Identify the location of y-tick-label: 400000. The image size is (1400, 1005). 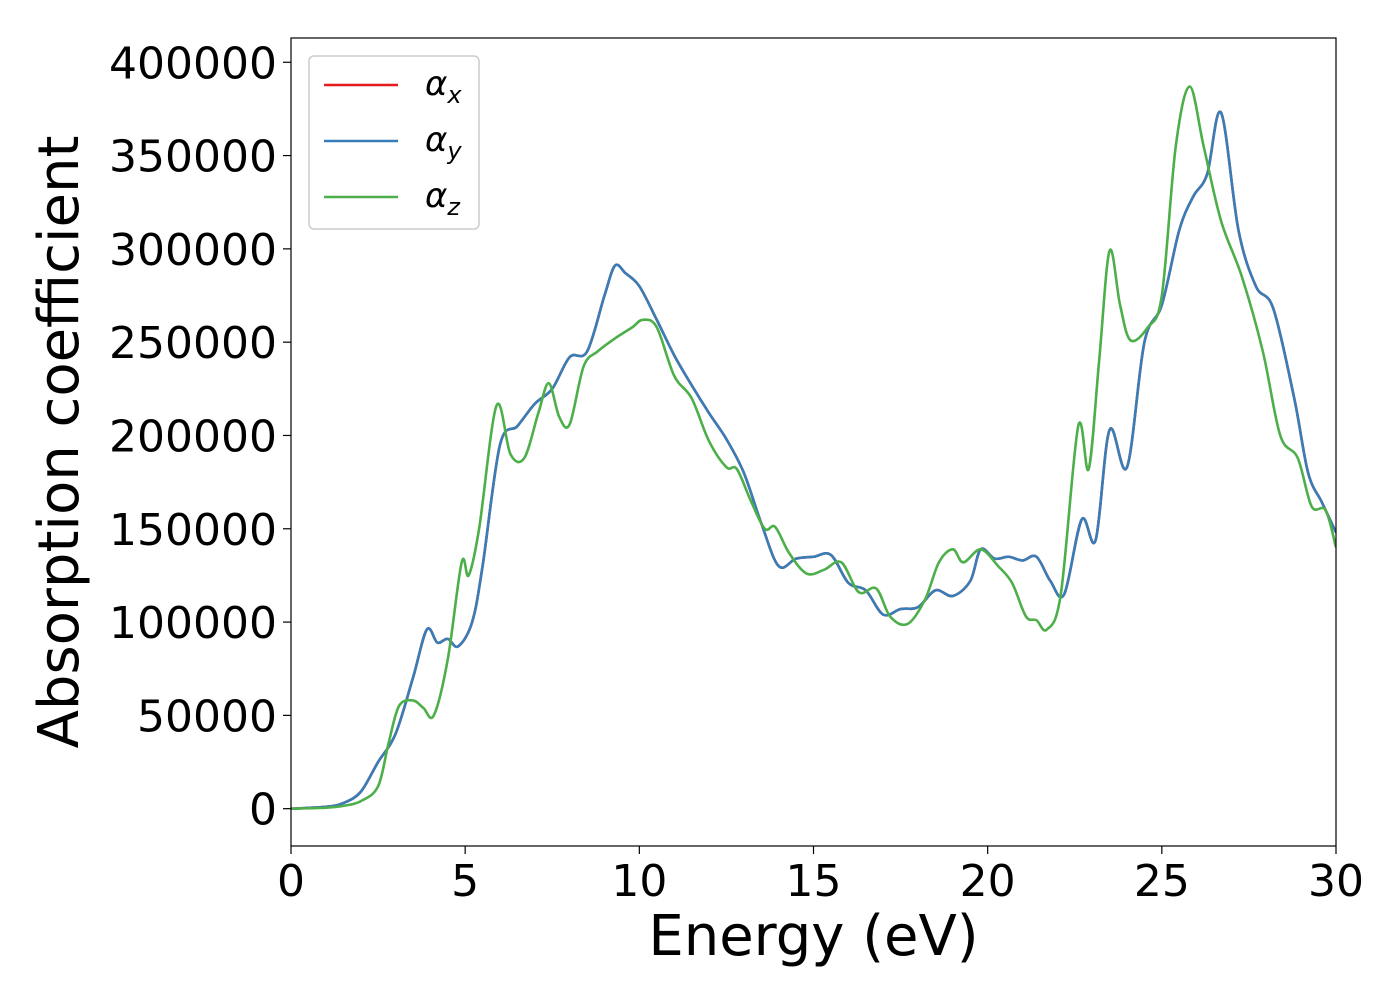
(193, 63).